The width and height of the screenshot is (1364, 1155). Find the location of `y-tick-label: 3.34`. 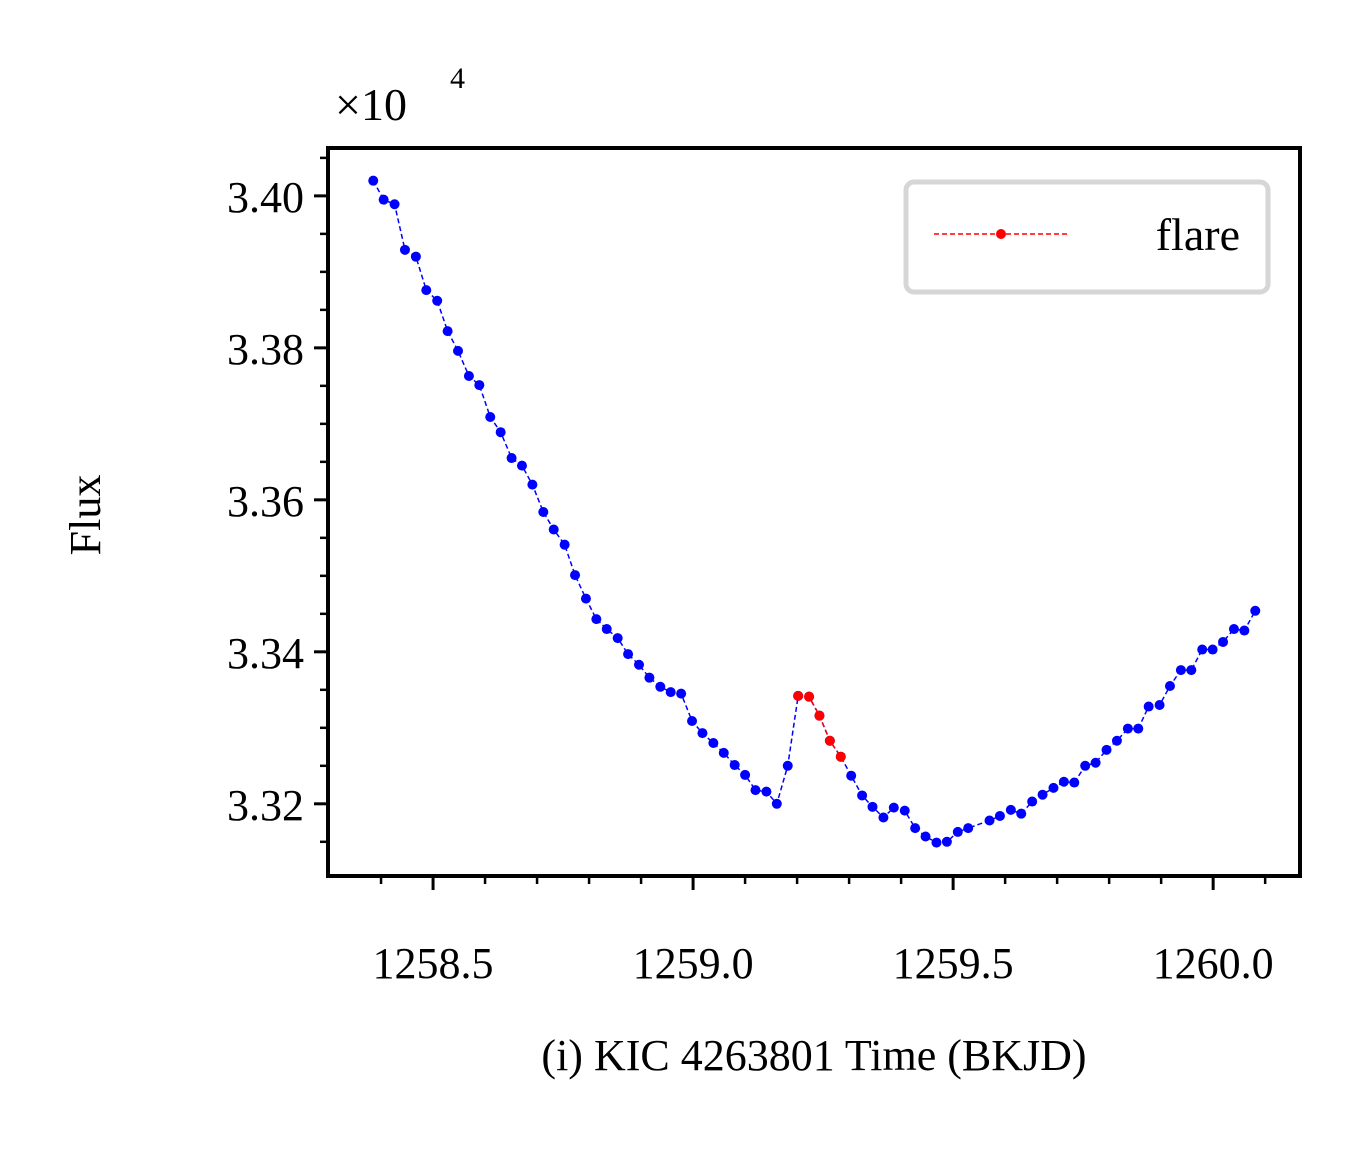

y-tick-label: 3.34 is located at coordinates (265, 653).